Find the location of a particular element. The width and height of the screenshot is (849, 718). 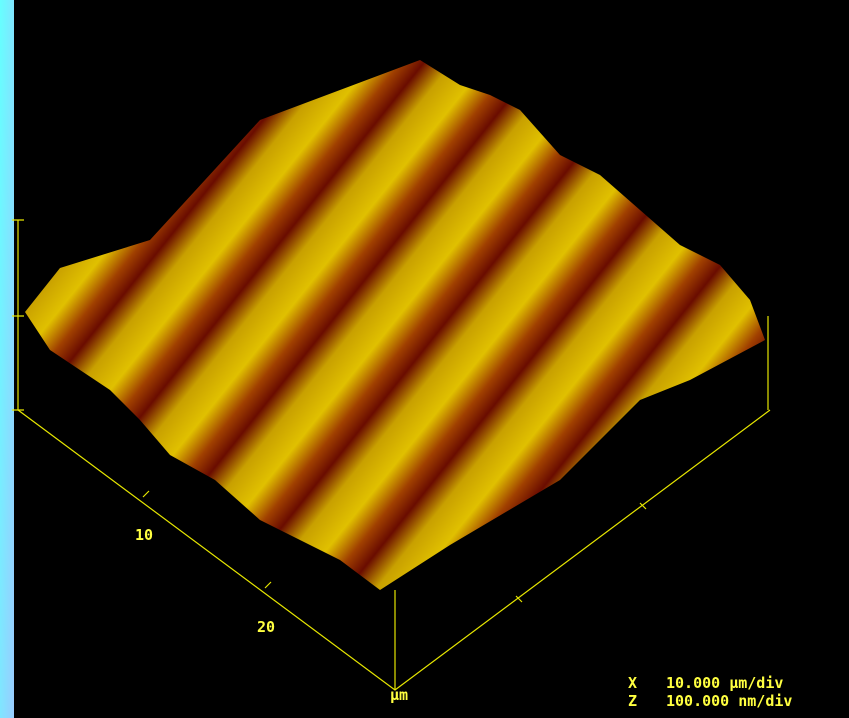

scale-key: X is located at coordinates (632, 683).